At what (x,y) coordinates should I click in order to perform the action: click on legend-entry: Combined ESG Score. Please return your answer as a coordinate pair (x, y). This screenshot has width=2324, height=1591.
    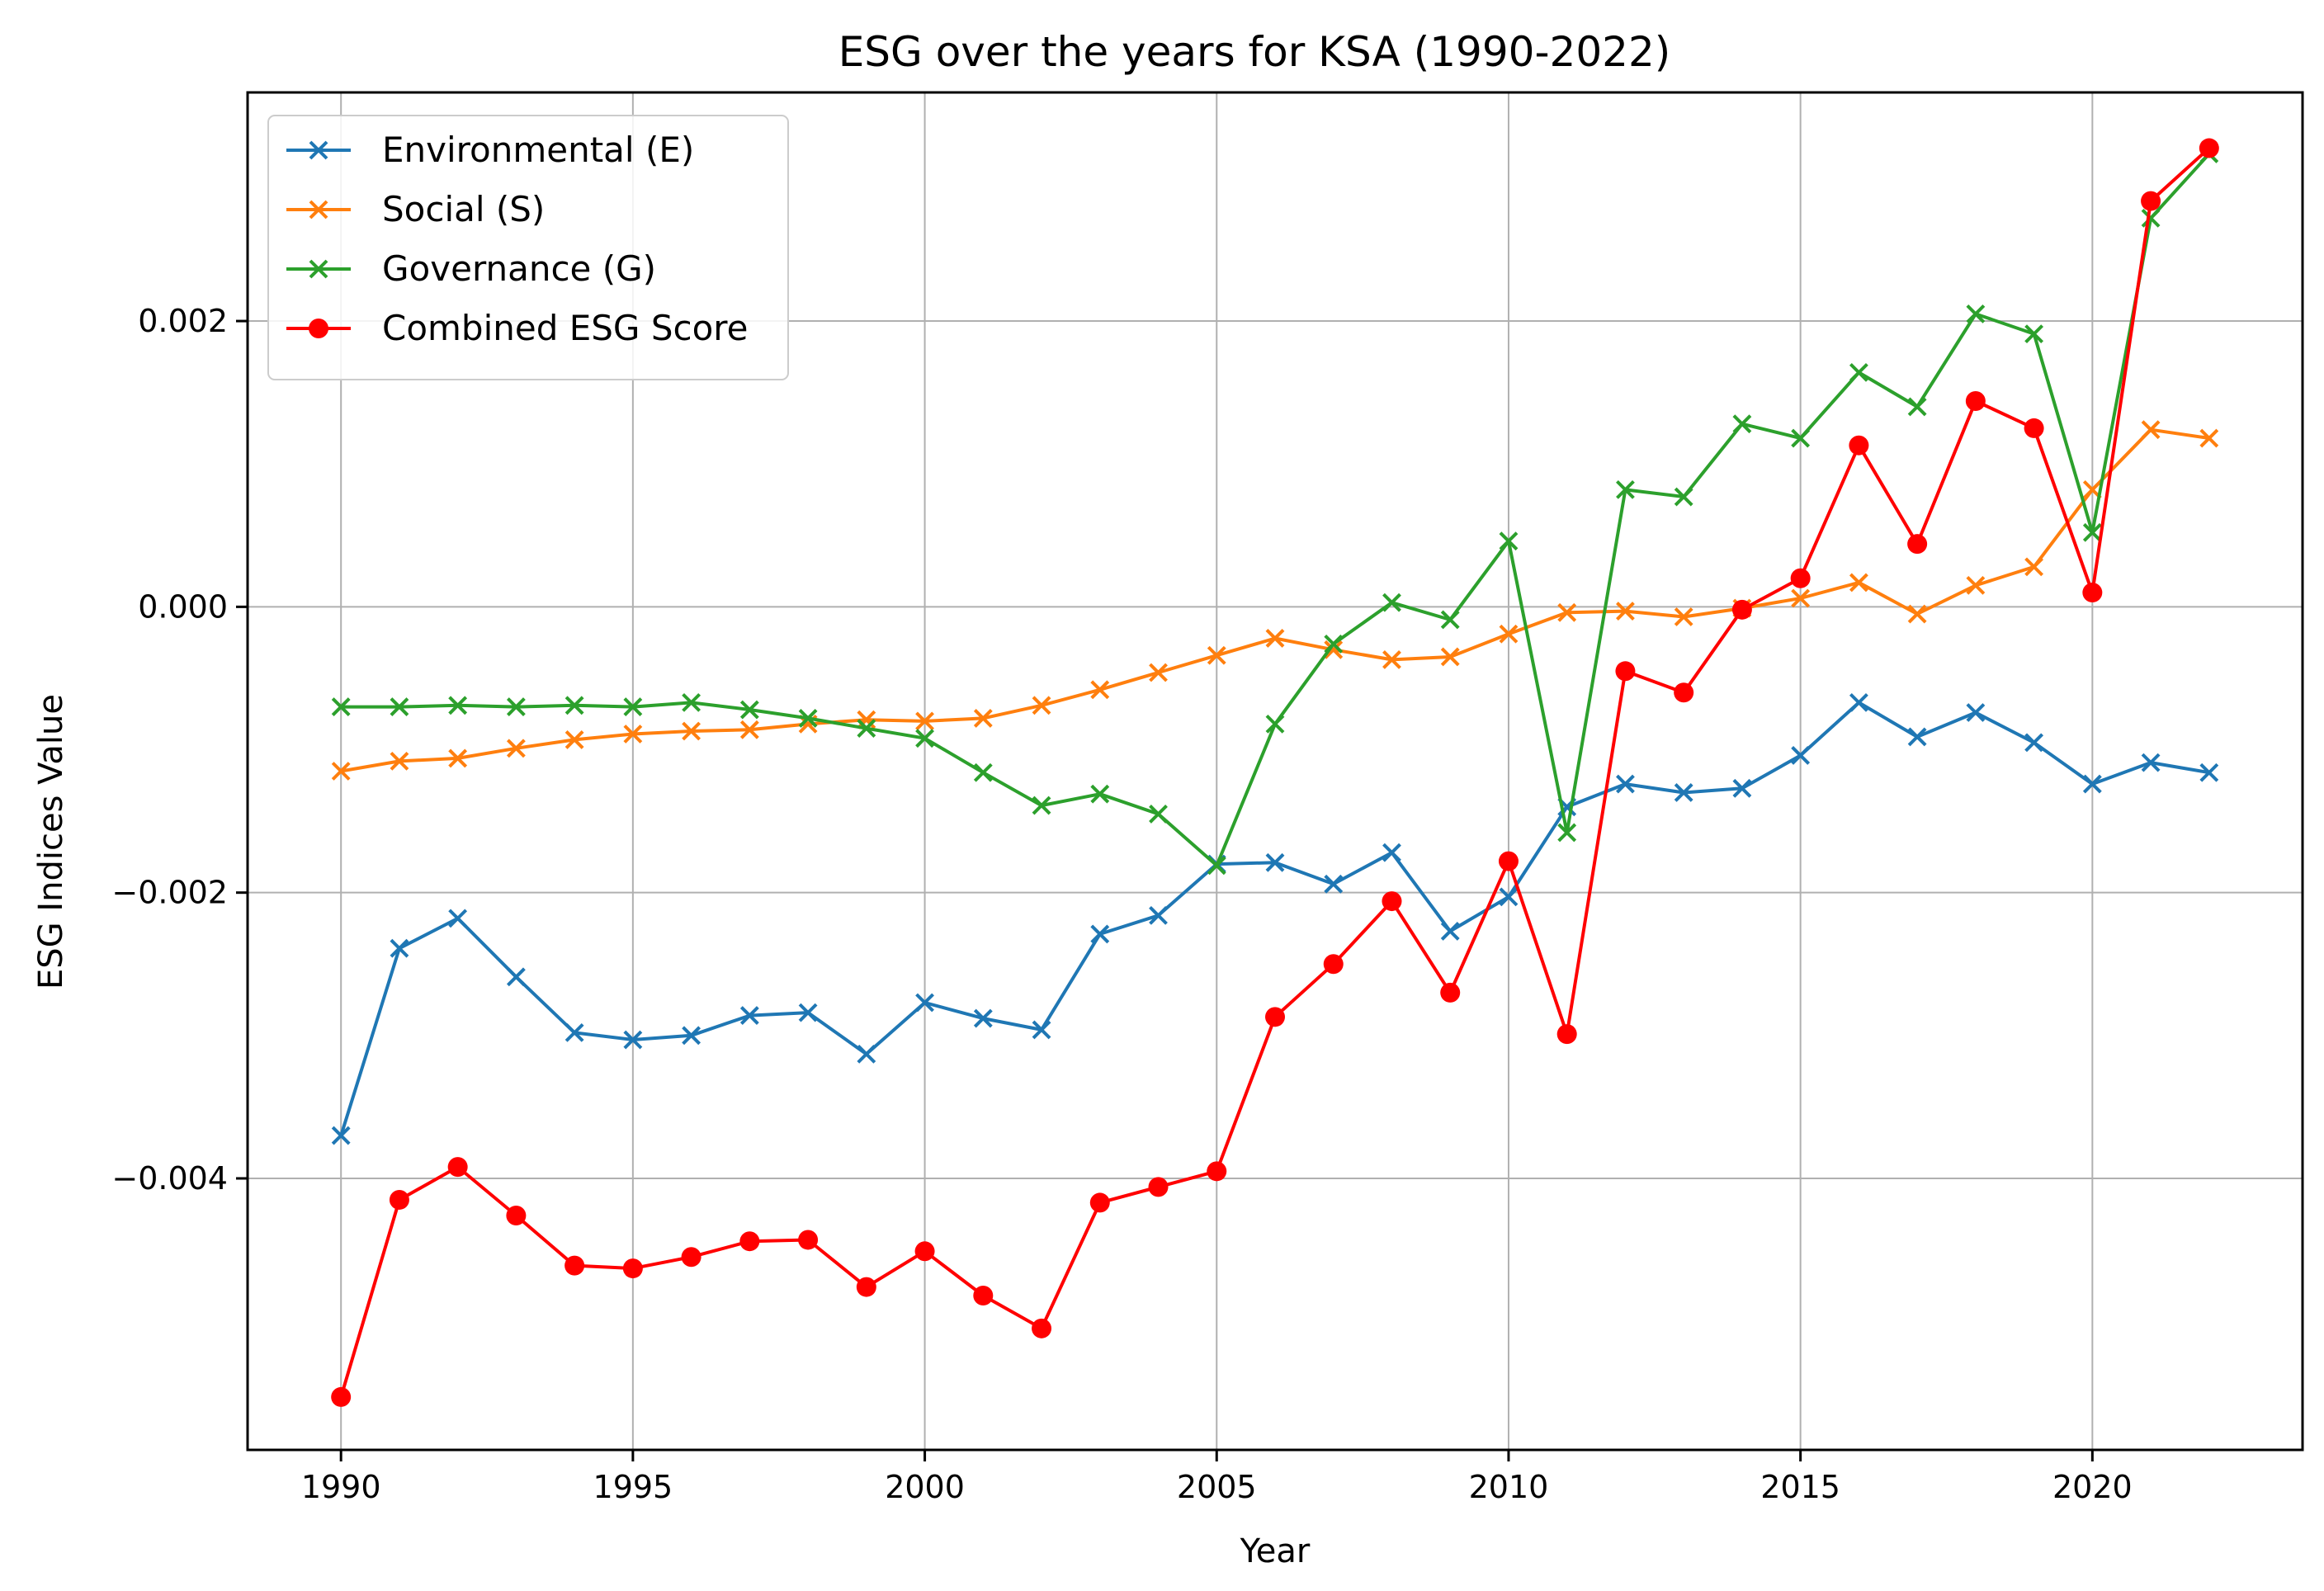
    Looking at the image, I should click on (517, 328).